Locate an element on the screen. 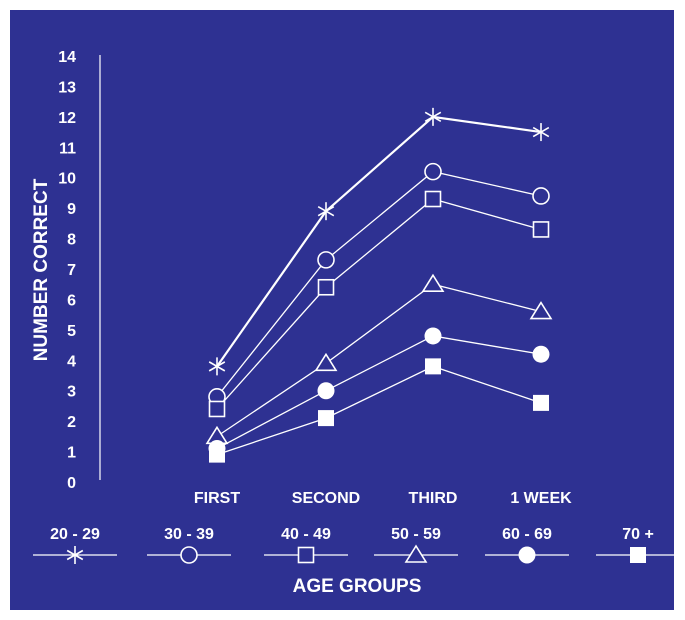  legend: 20 - 29 30 - 39 40 - 49 50 - 59 60 - 69 70 + is located at coordinates (356, 545).